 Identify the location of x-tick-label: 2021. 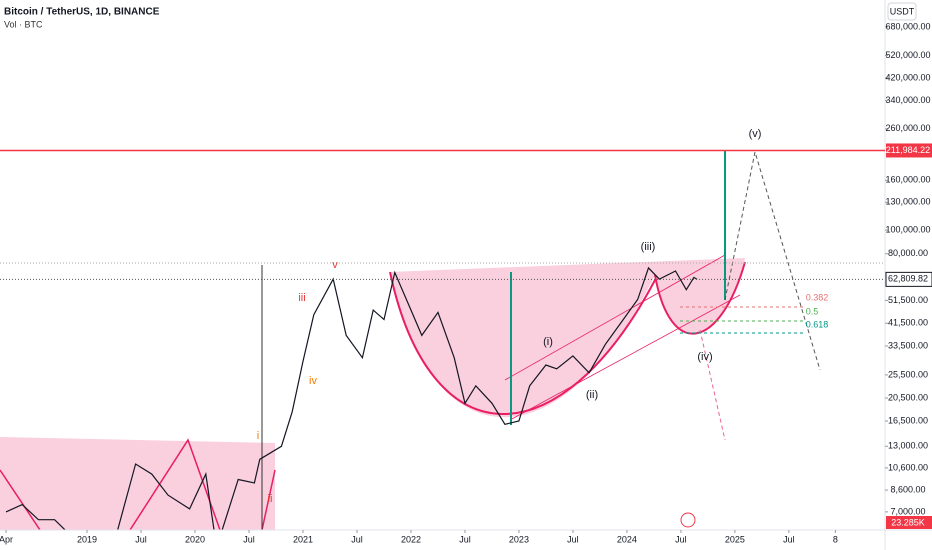
(303, 539).